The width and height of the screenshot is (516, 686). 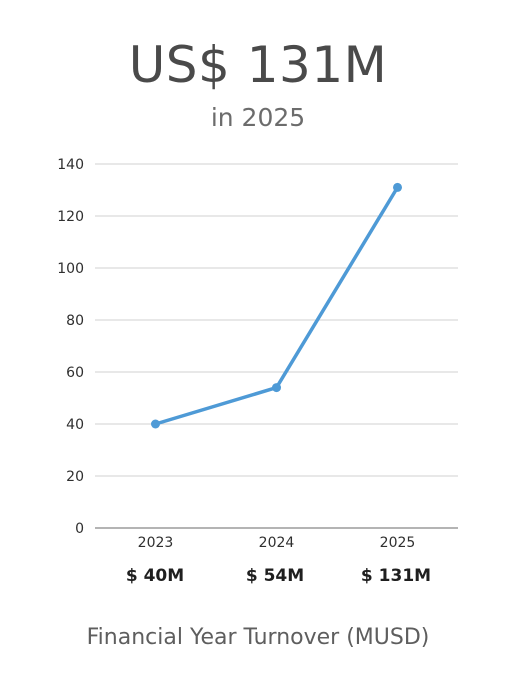 I want to click on y-tick-label: 80, so click(x=75, y=321).